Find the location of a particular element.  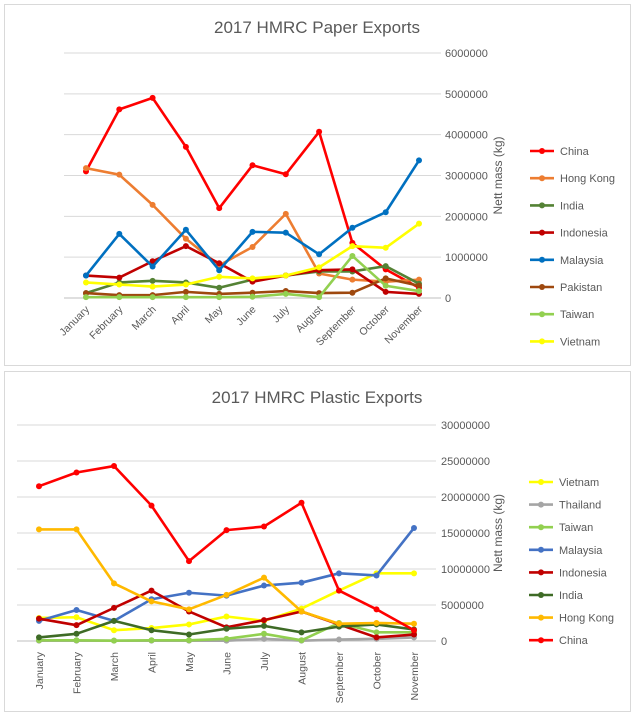

y-tick-label: 1000000 is located at coordinates (466, 258).